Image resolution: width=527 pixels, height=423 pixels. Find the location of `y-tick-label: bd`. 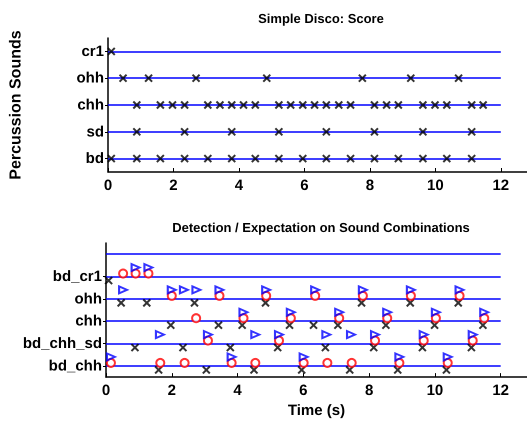

y-tick-label: bd is located at coordinates (95, 159).